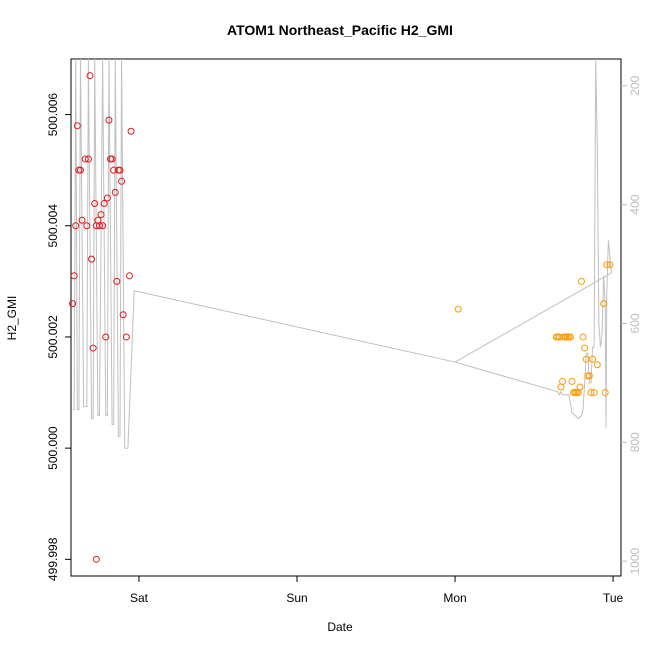 Image resolution: width=650 pixels, height=650 pixels. What do you see at coordinates (53, 115) in the screenshot?
I see `y-tick-label: 500.006` at bounding box center [53, 115].